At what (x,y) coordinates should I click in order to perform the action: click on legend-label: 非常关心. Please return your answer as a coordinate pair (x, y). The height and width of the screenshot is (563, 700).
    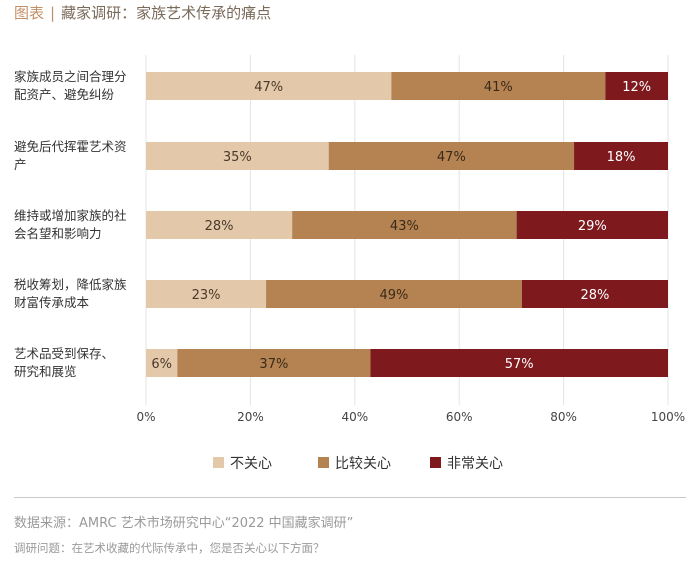
    Looking at the image, I should click on (475, 464).